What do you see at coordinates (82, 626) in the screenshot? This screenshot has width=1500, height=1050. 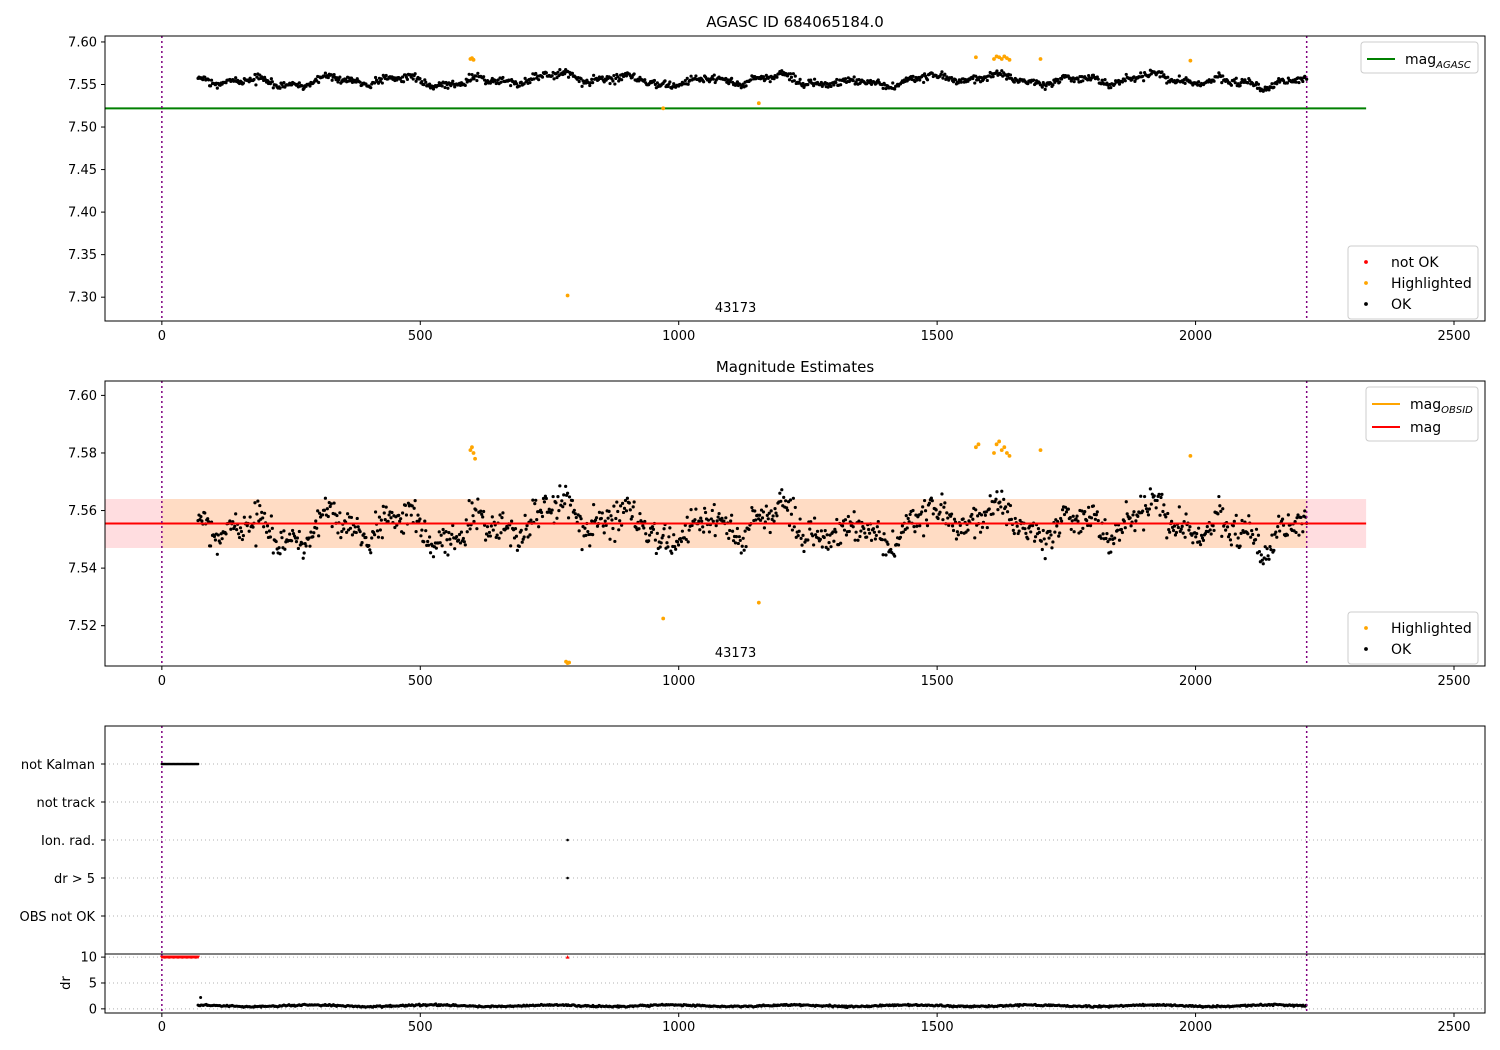 I see `y-tick-label: 7.52` at bounding box center [82, 626].